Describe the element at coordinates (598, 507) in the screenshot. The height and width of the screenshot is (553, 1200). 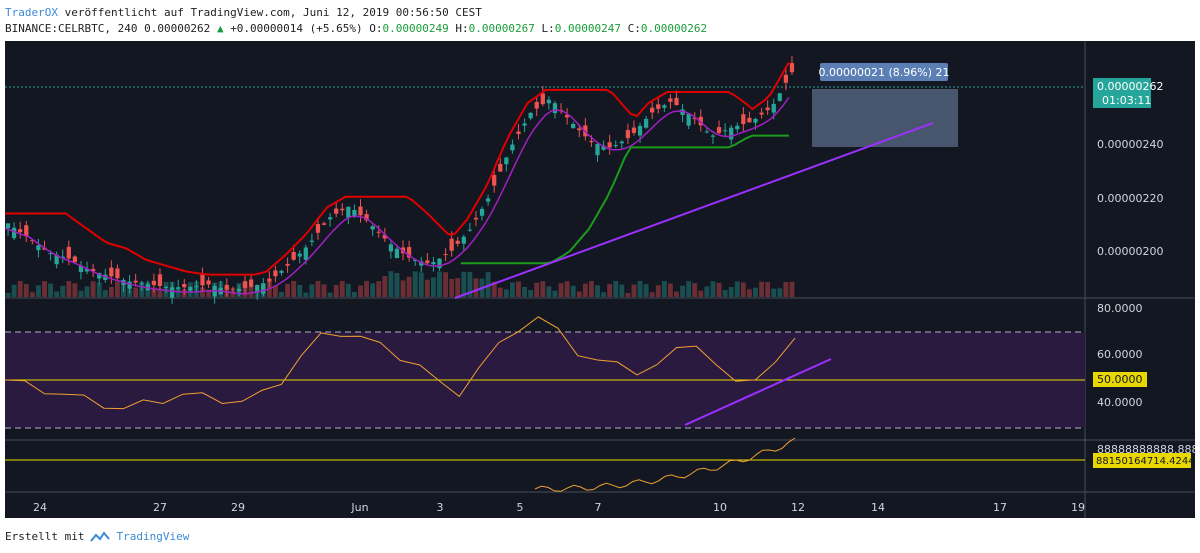
I see `x-tick: 7` at that location.